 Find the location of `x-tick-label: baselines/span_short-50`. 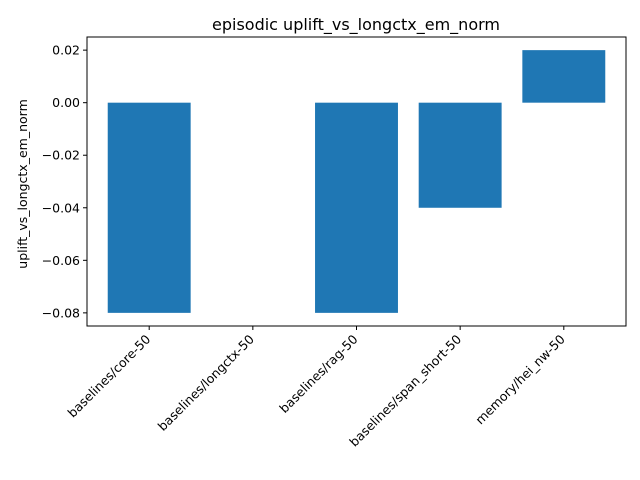

x-tick-label: baselines/span_short-50 is located at coordinates (405, 390).